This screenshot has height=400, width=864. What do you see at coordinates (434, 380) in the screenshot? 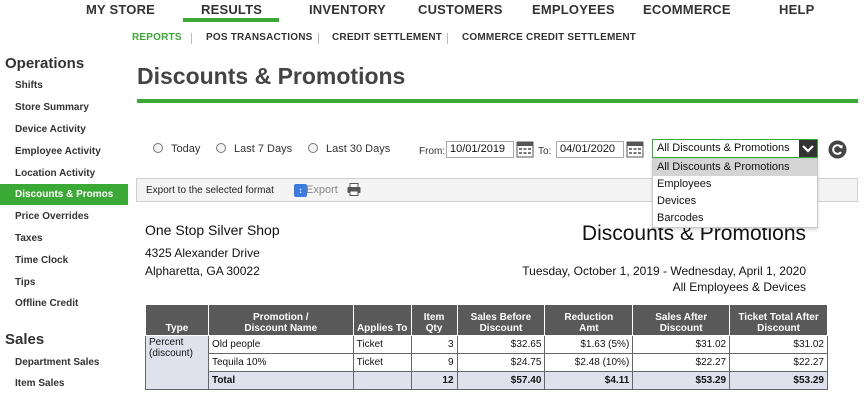
I see `cell-total-qty: 12` at bounding box center [434, 380].